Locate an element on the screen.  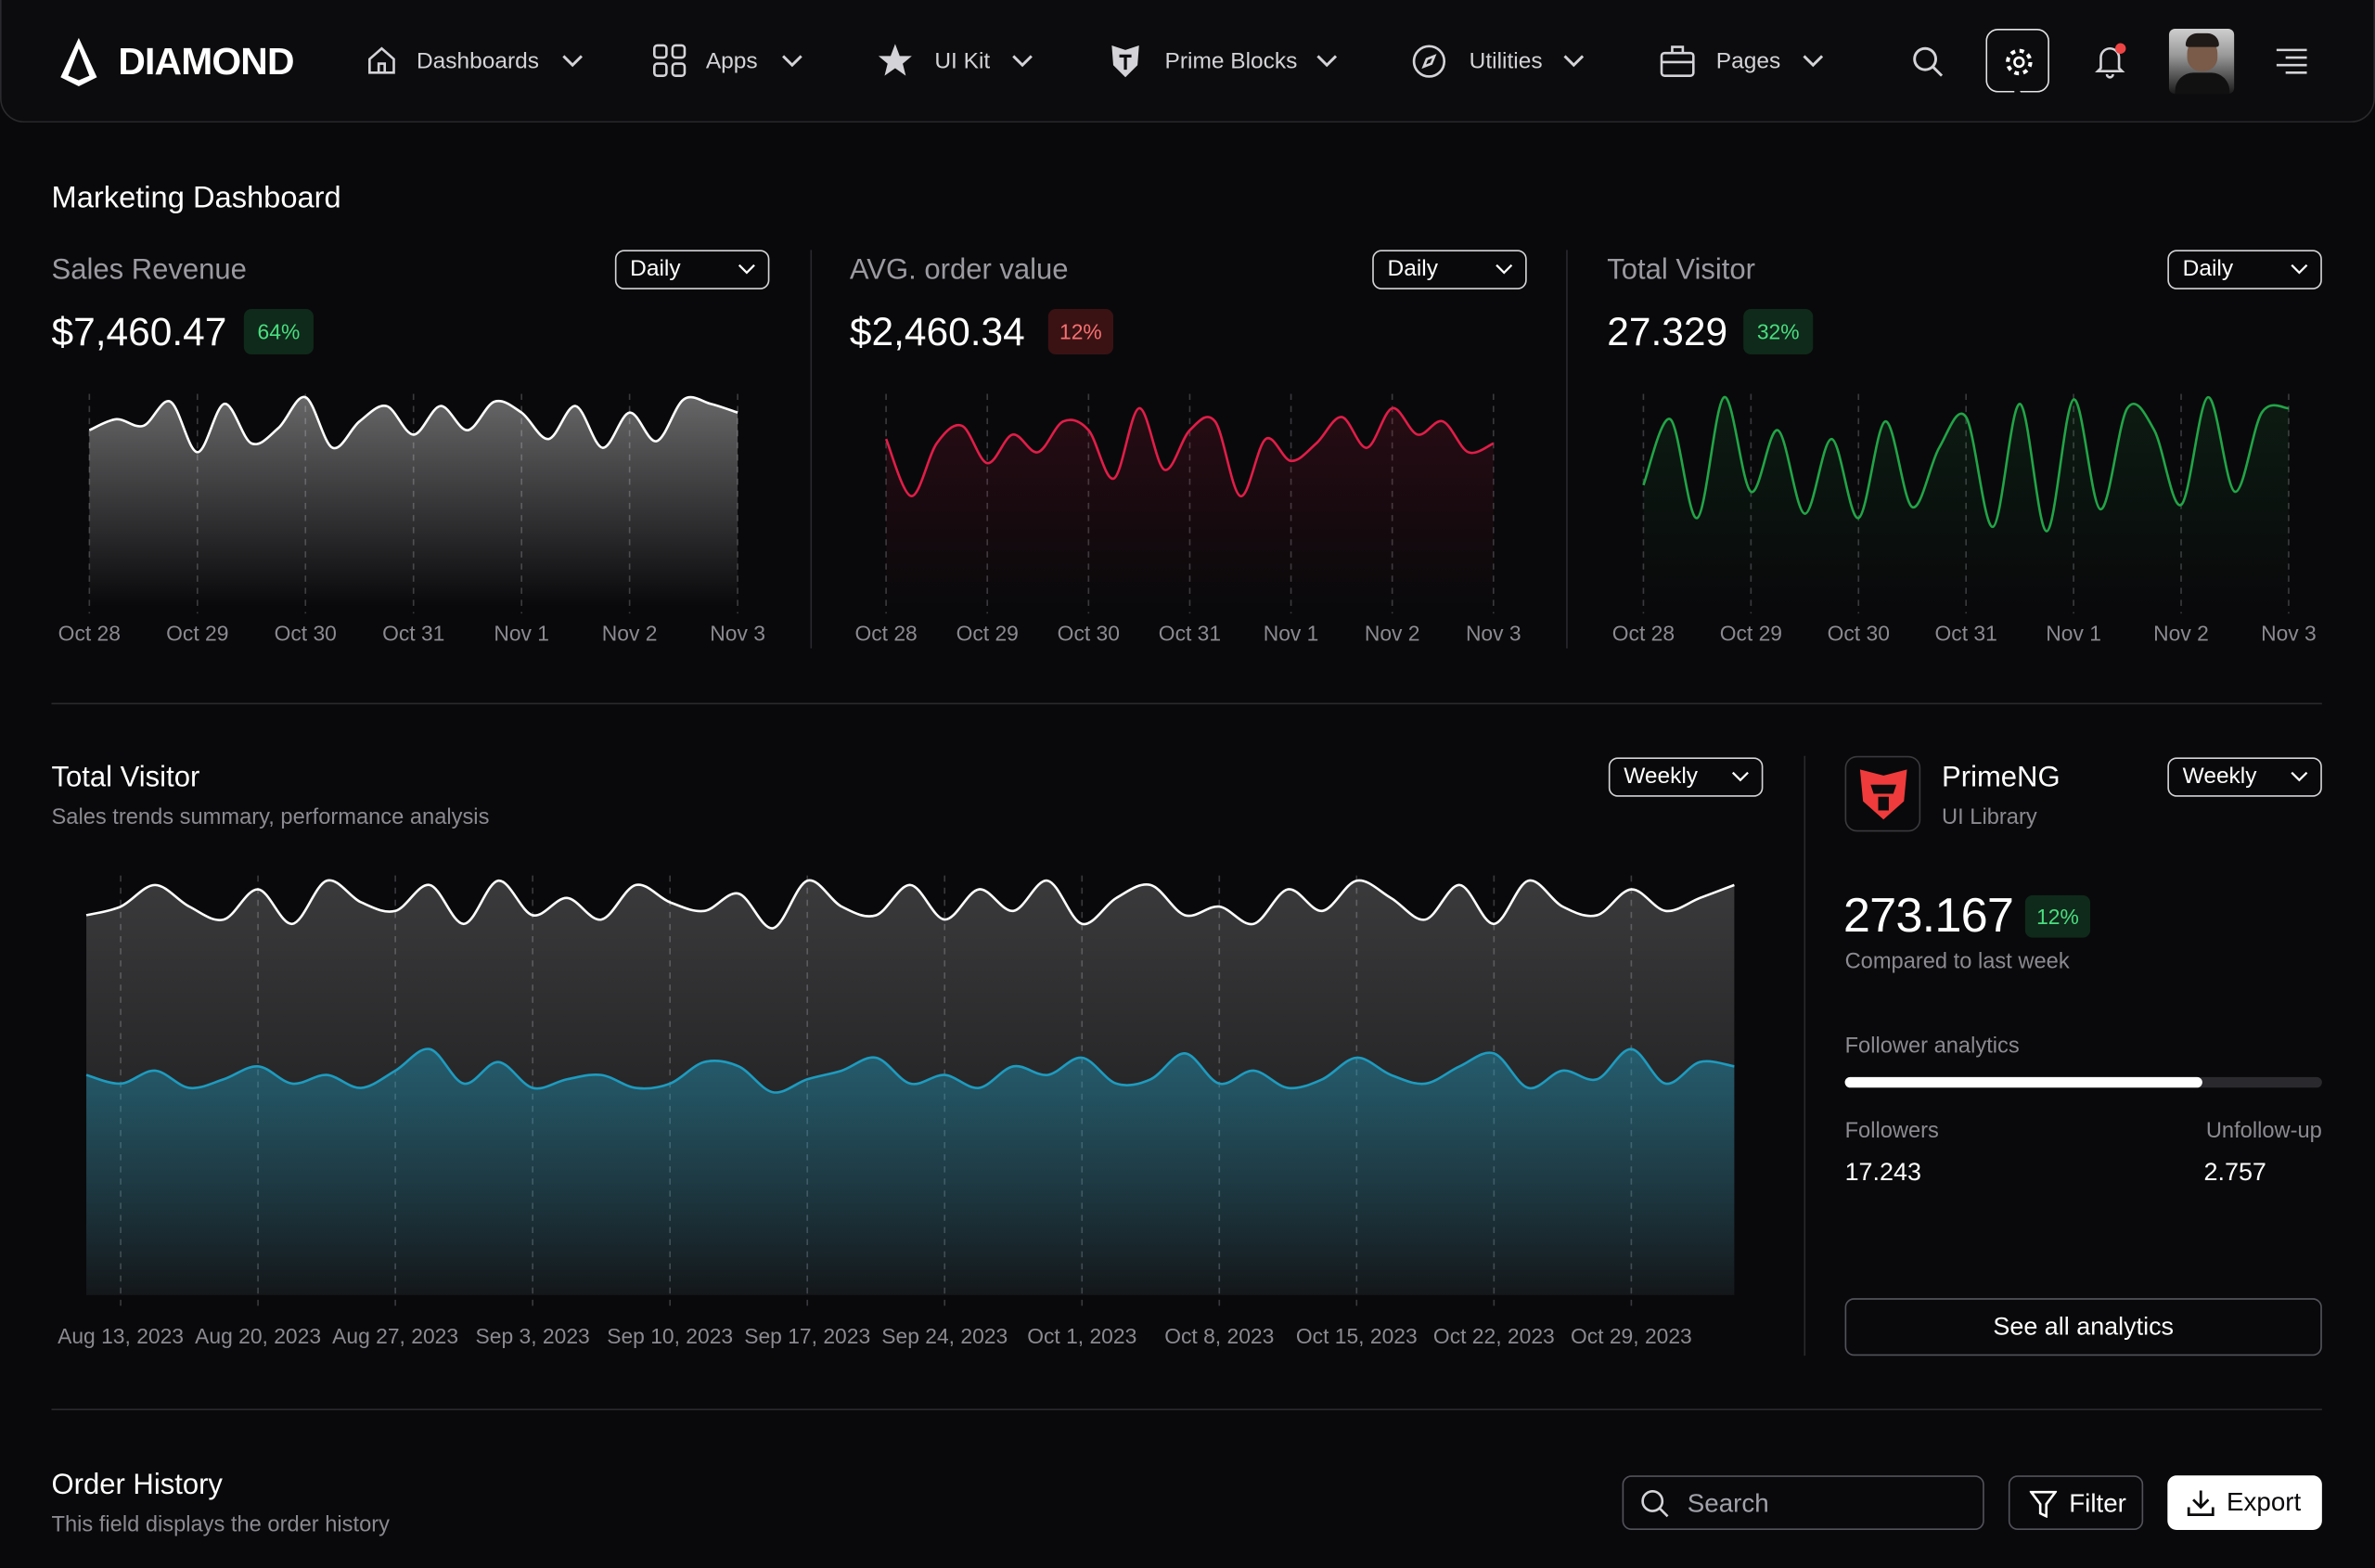
progress-fill is located at coordinates (2023, 1082).